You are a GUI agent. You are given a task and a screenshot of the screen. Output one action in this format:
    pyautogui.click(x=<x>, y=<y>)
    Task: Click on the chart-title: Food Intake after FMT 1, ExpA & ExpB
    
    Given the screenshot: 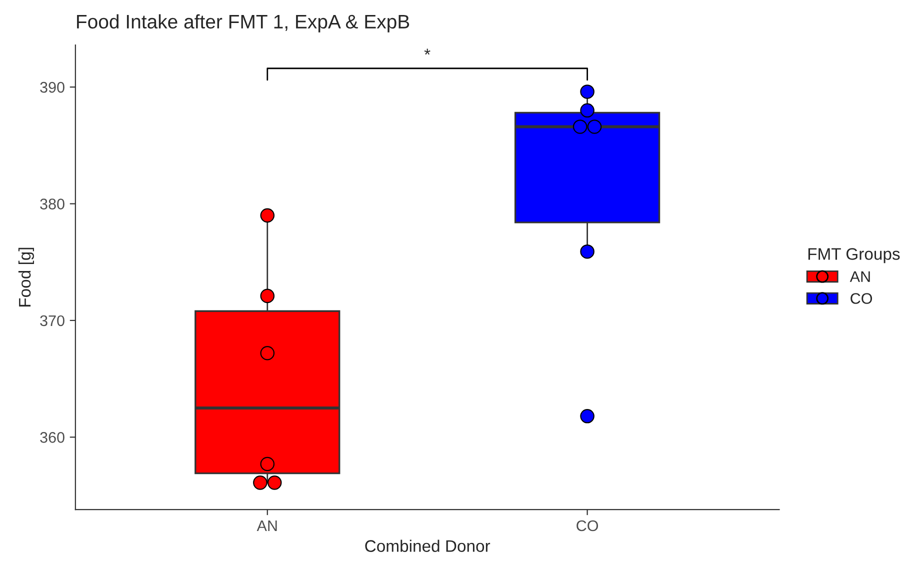 What is the action you would take?
    pyautogui.click(x=243, y=23)
    